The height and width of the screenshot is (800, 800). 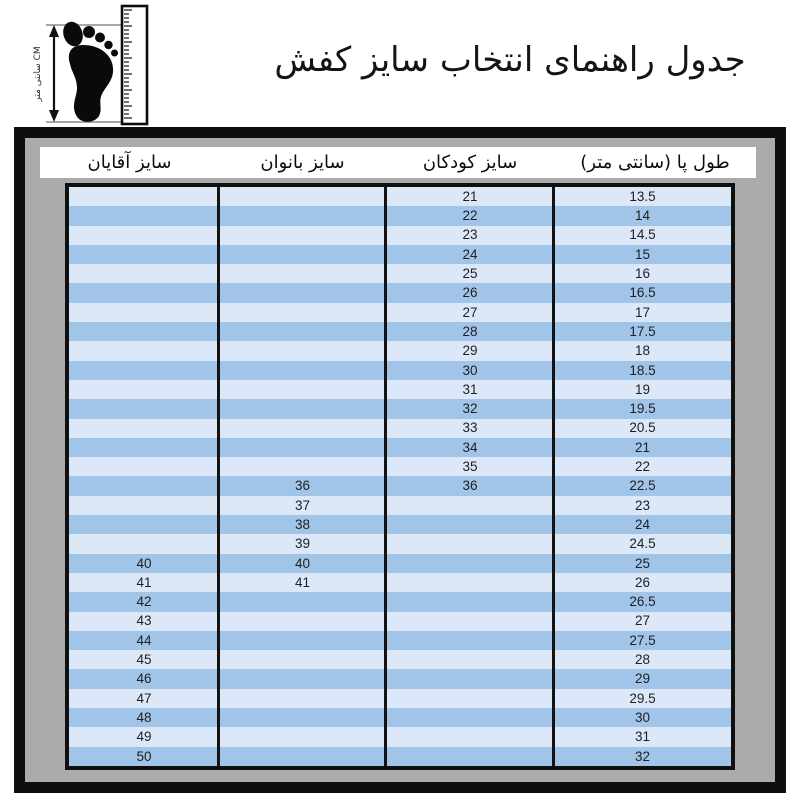 I want to click on table-row: 13.5 21, so click(x=400, y=197).